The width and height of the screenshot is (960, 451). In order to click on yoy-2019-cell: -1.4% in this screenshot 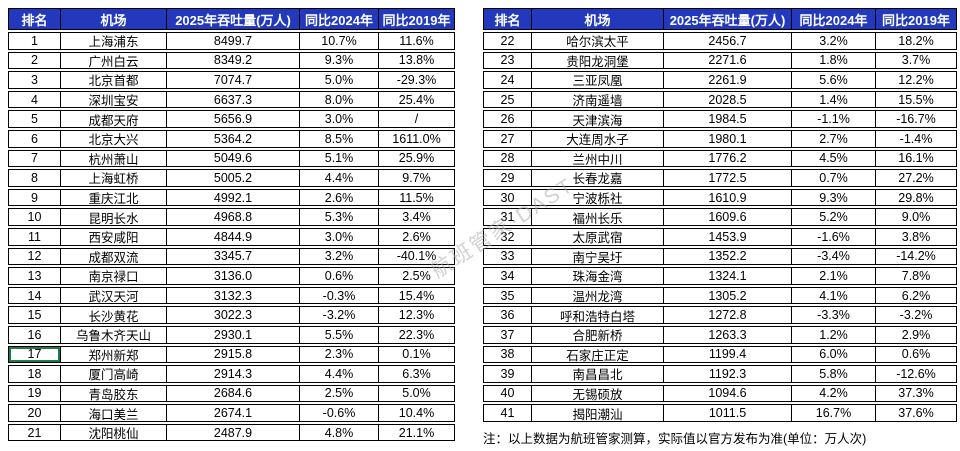, I will do `click(916, 138)`.